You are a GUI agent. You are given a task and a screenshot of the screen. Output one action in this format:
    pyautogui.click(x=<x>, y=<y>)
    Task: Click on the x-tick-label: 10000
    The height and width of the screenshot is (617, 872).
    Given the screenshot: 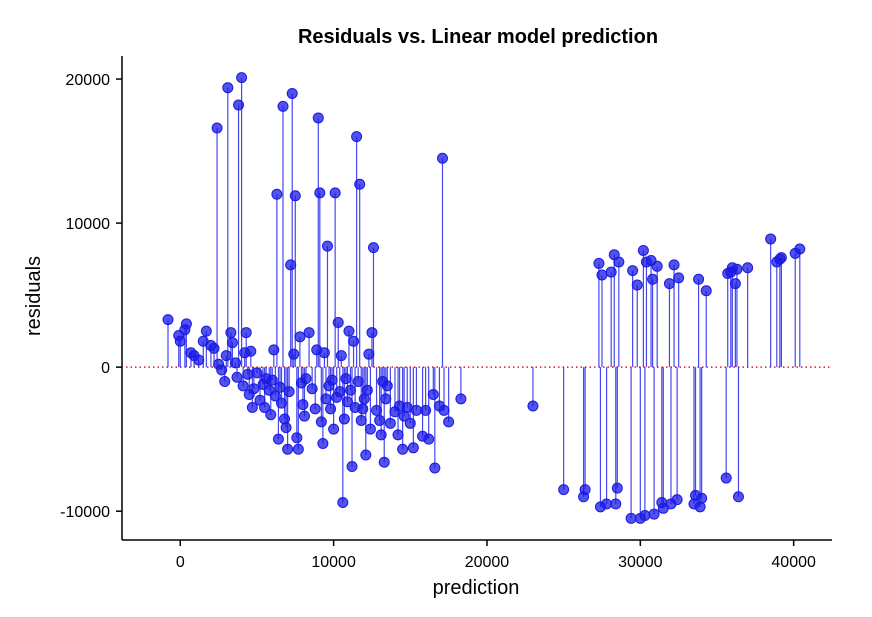 What is the action you would take?
    pyautogui.click(x=333, y=562)
    